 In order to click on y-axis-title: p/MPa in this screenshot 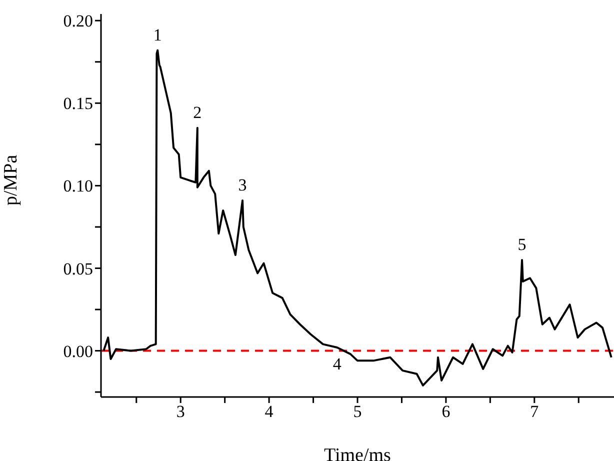, I will do `click(11, 180)`.